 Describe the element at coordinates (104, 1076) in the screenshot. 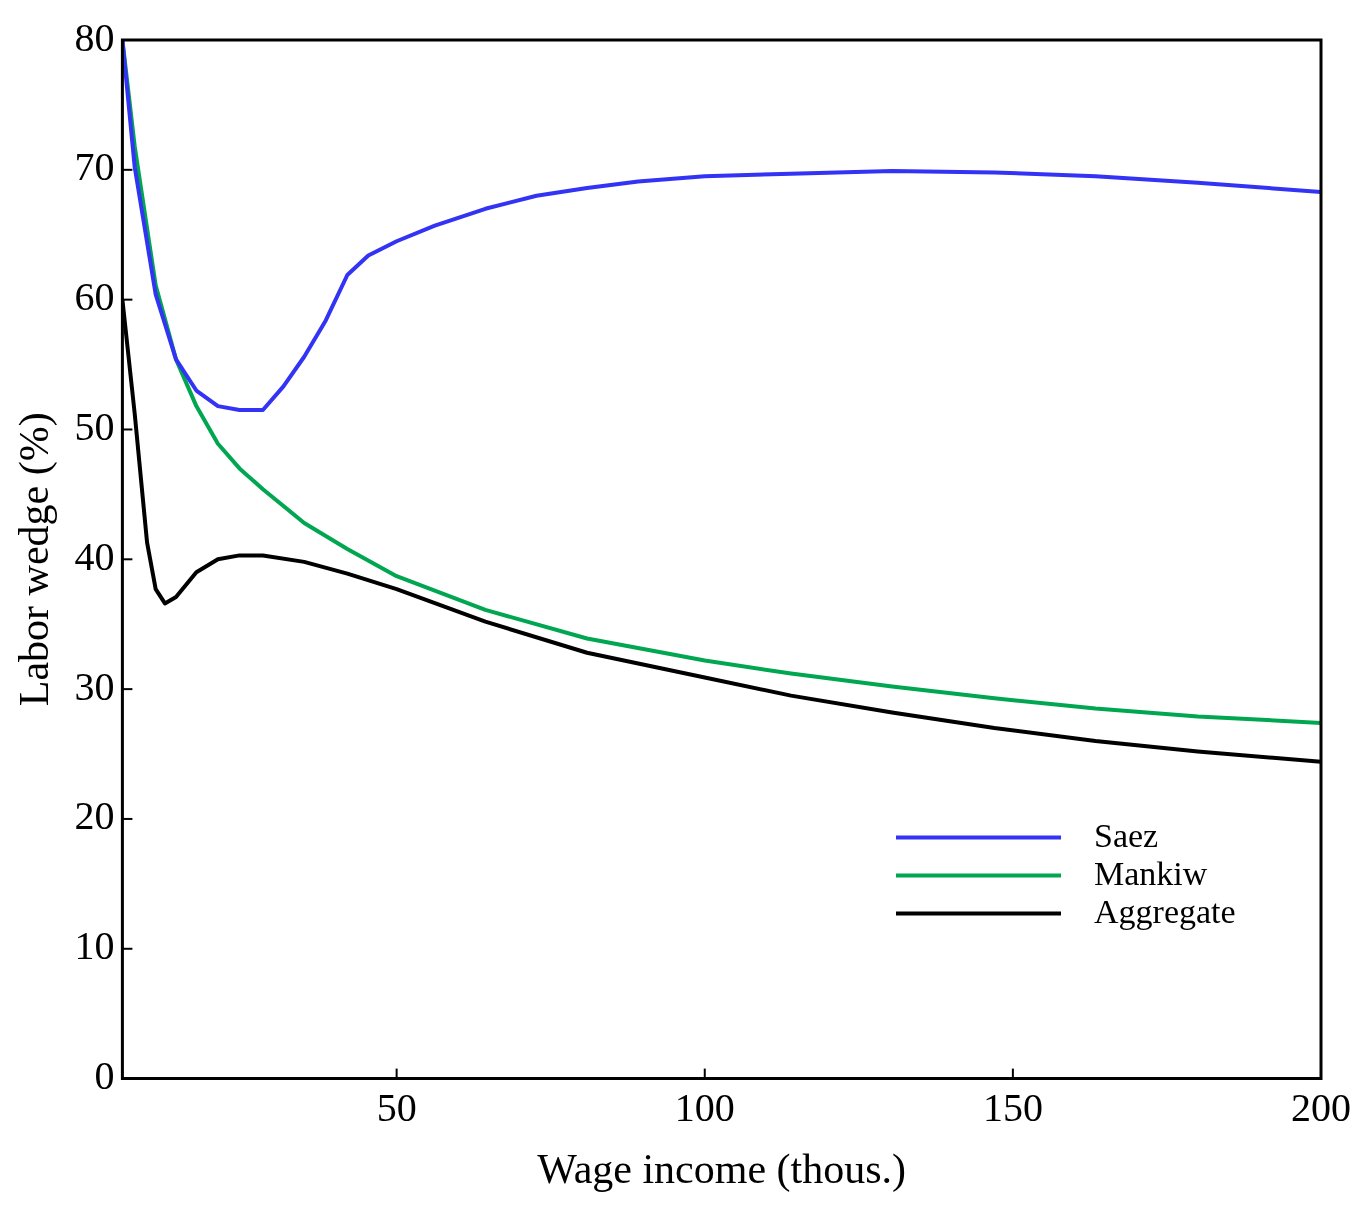

I see `y-tick-label: 0` at that location.